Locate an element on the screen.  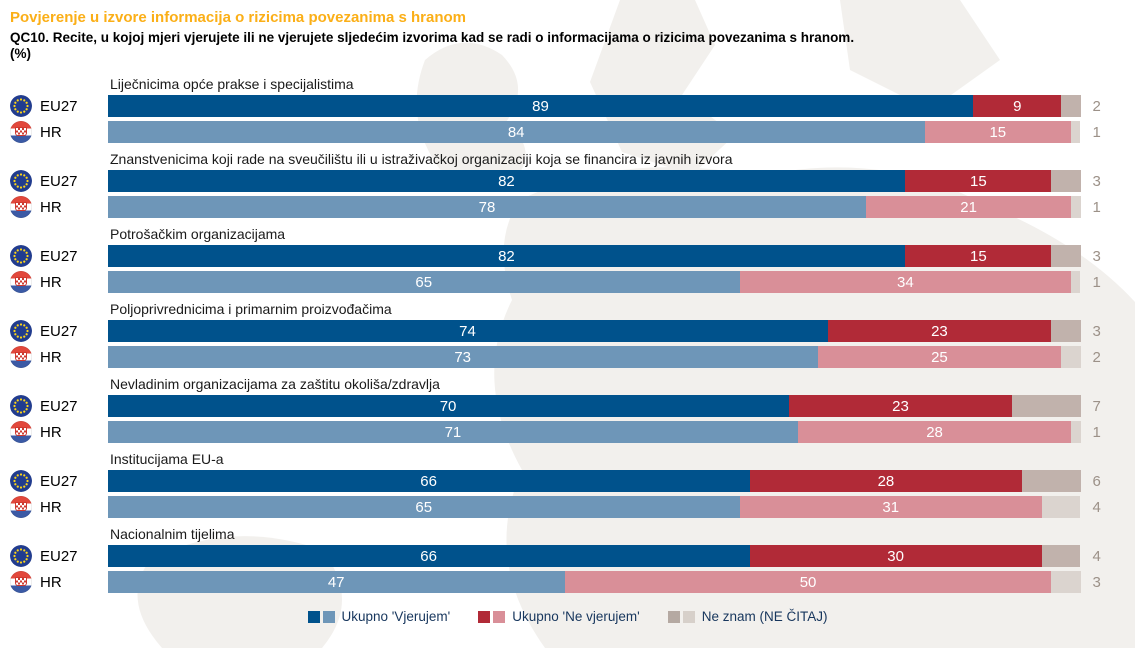
group-rows: EU27 66 28 6 HR 65 31 4 is located at coordinates (567, 494).